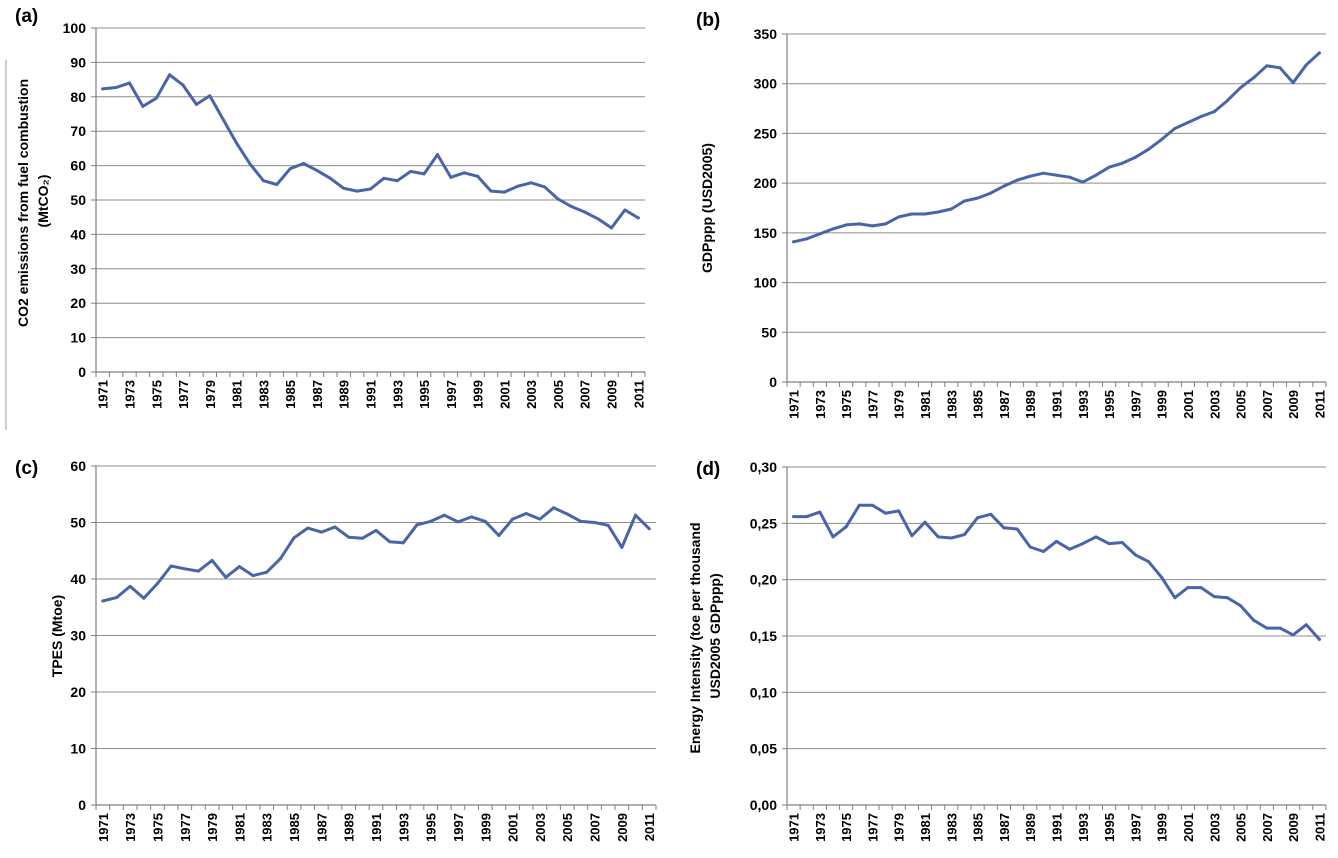 The image size is (1338, 858). What do you see at coordinates (622, 827) in the screenshot?
I see `x-tick-label-c-19: 2009` at bounding box center [622, 827].